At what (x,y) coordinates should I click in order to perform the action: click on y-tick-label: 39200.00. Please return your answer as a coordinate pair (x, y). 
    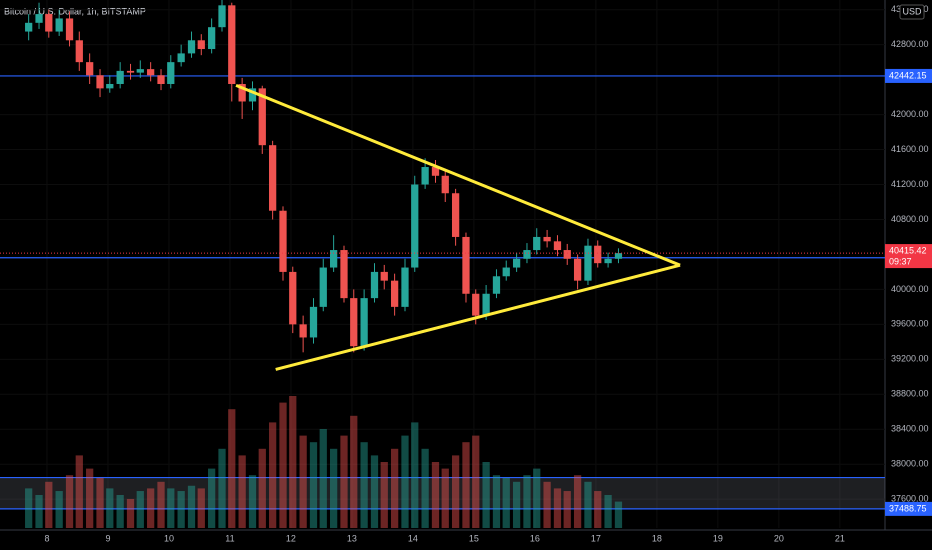
    Looking at the image, I should click on (910, 359).